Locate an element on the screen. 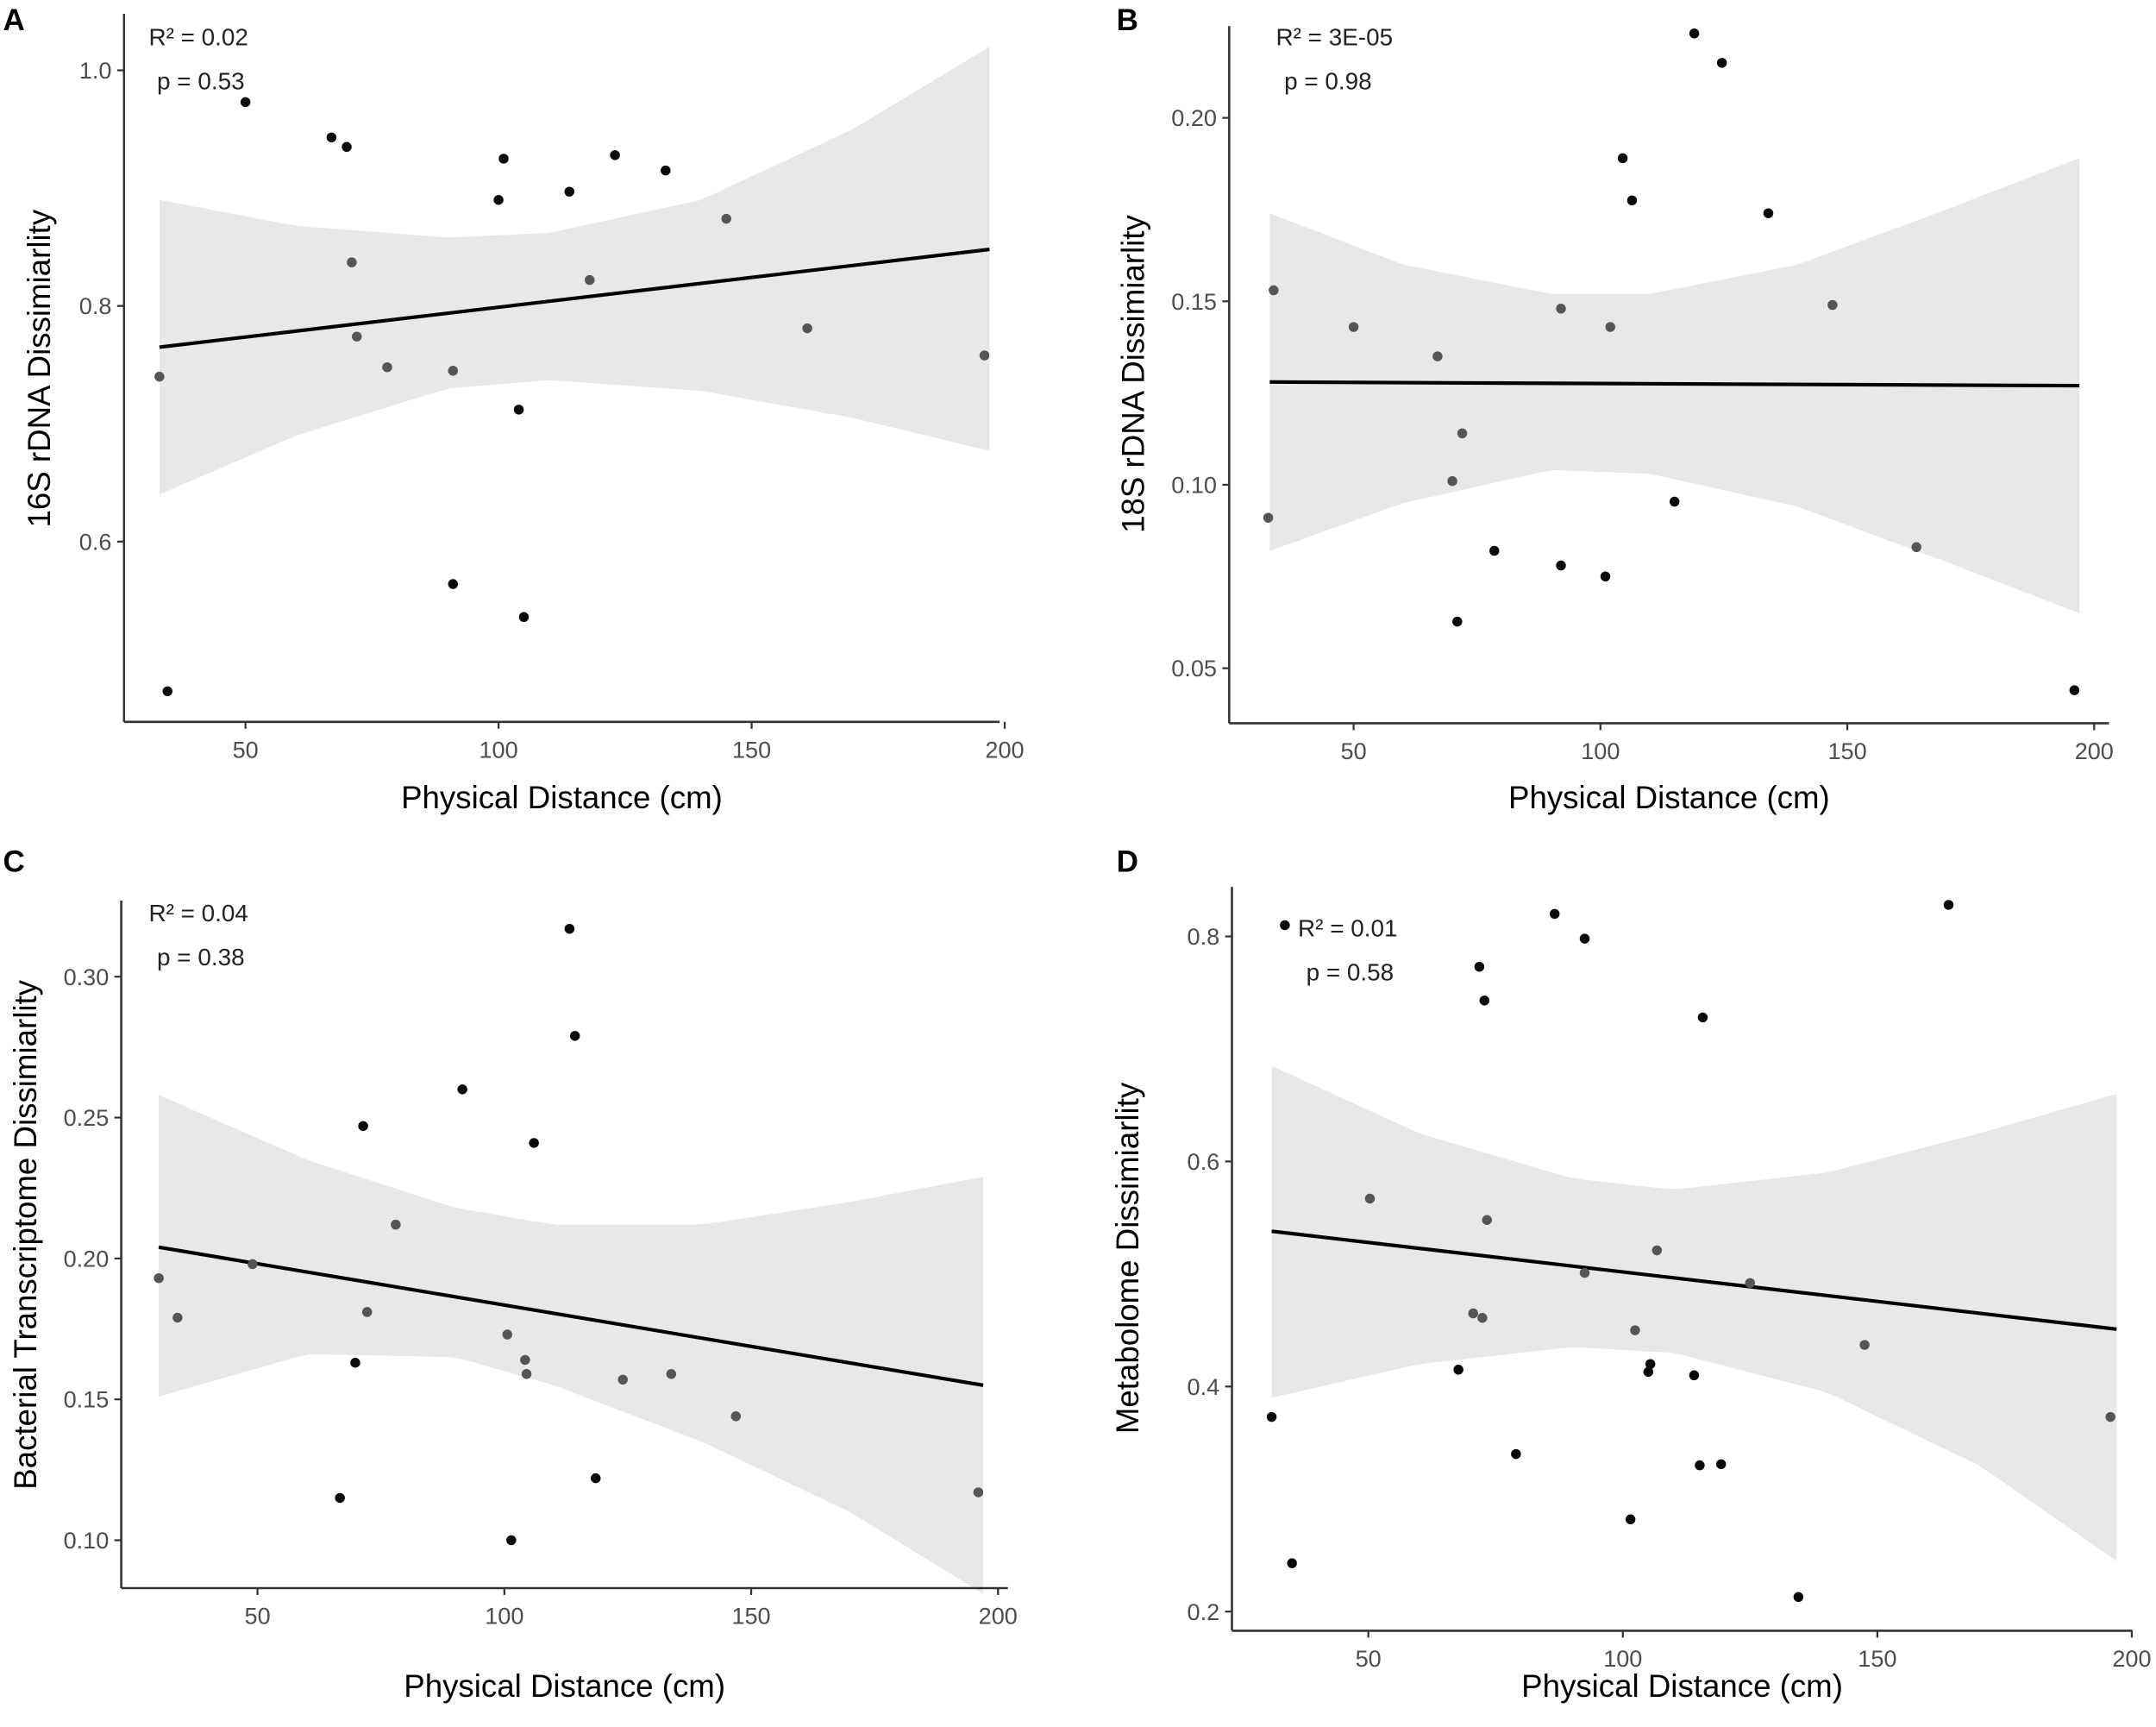 The image size is (2156, 1727). panel-letter: A is located at coordinates (14, 20).